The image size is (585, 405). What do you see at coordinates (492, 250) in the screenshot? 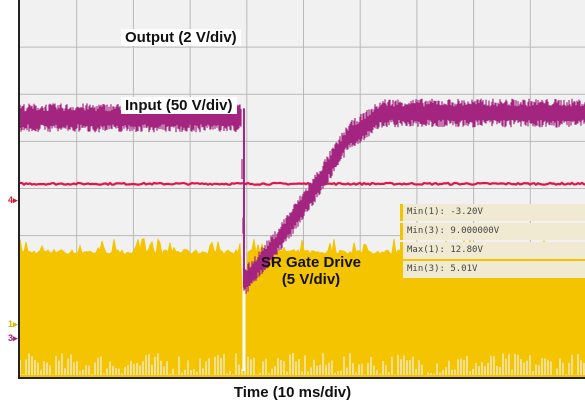
I see `measurement-row: Max(1): 12.80V` at bounding box center [492, 250].